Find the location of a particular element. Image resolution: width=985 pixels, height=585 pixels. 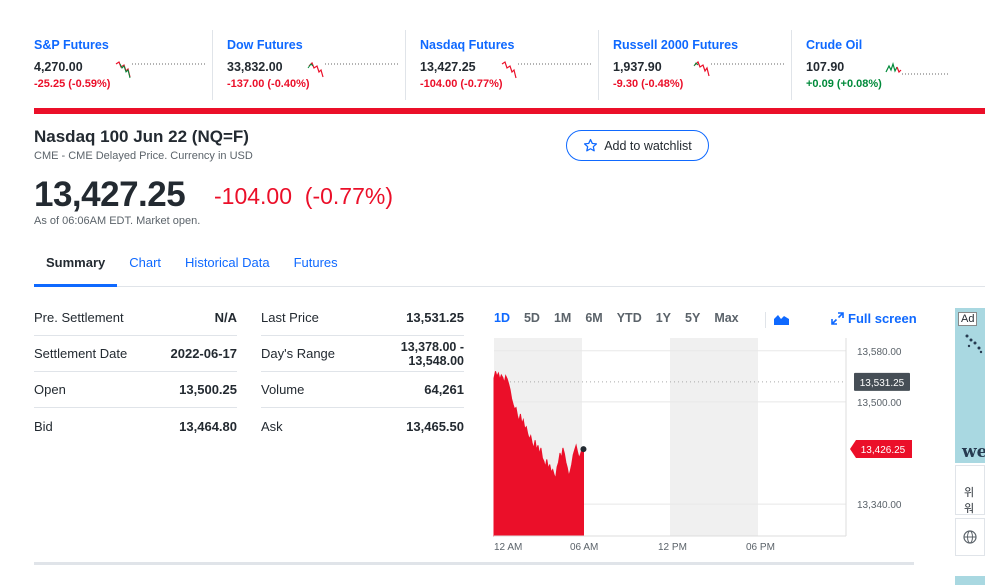

tab-chart: Chart is located at coordinates (145, 262).